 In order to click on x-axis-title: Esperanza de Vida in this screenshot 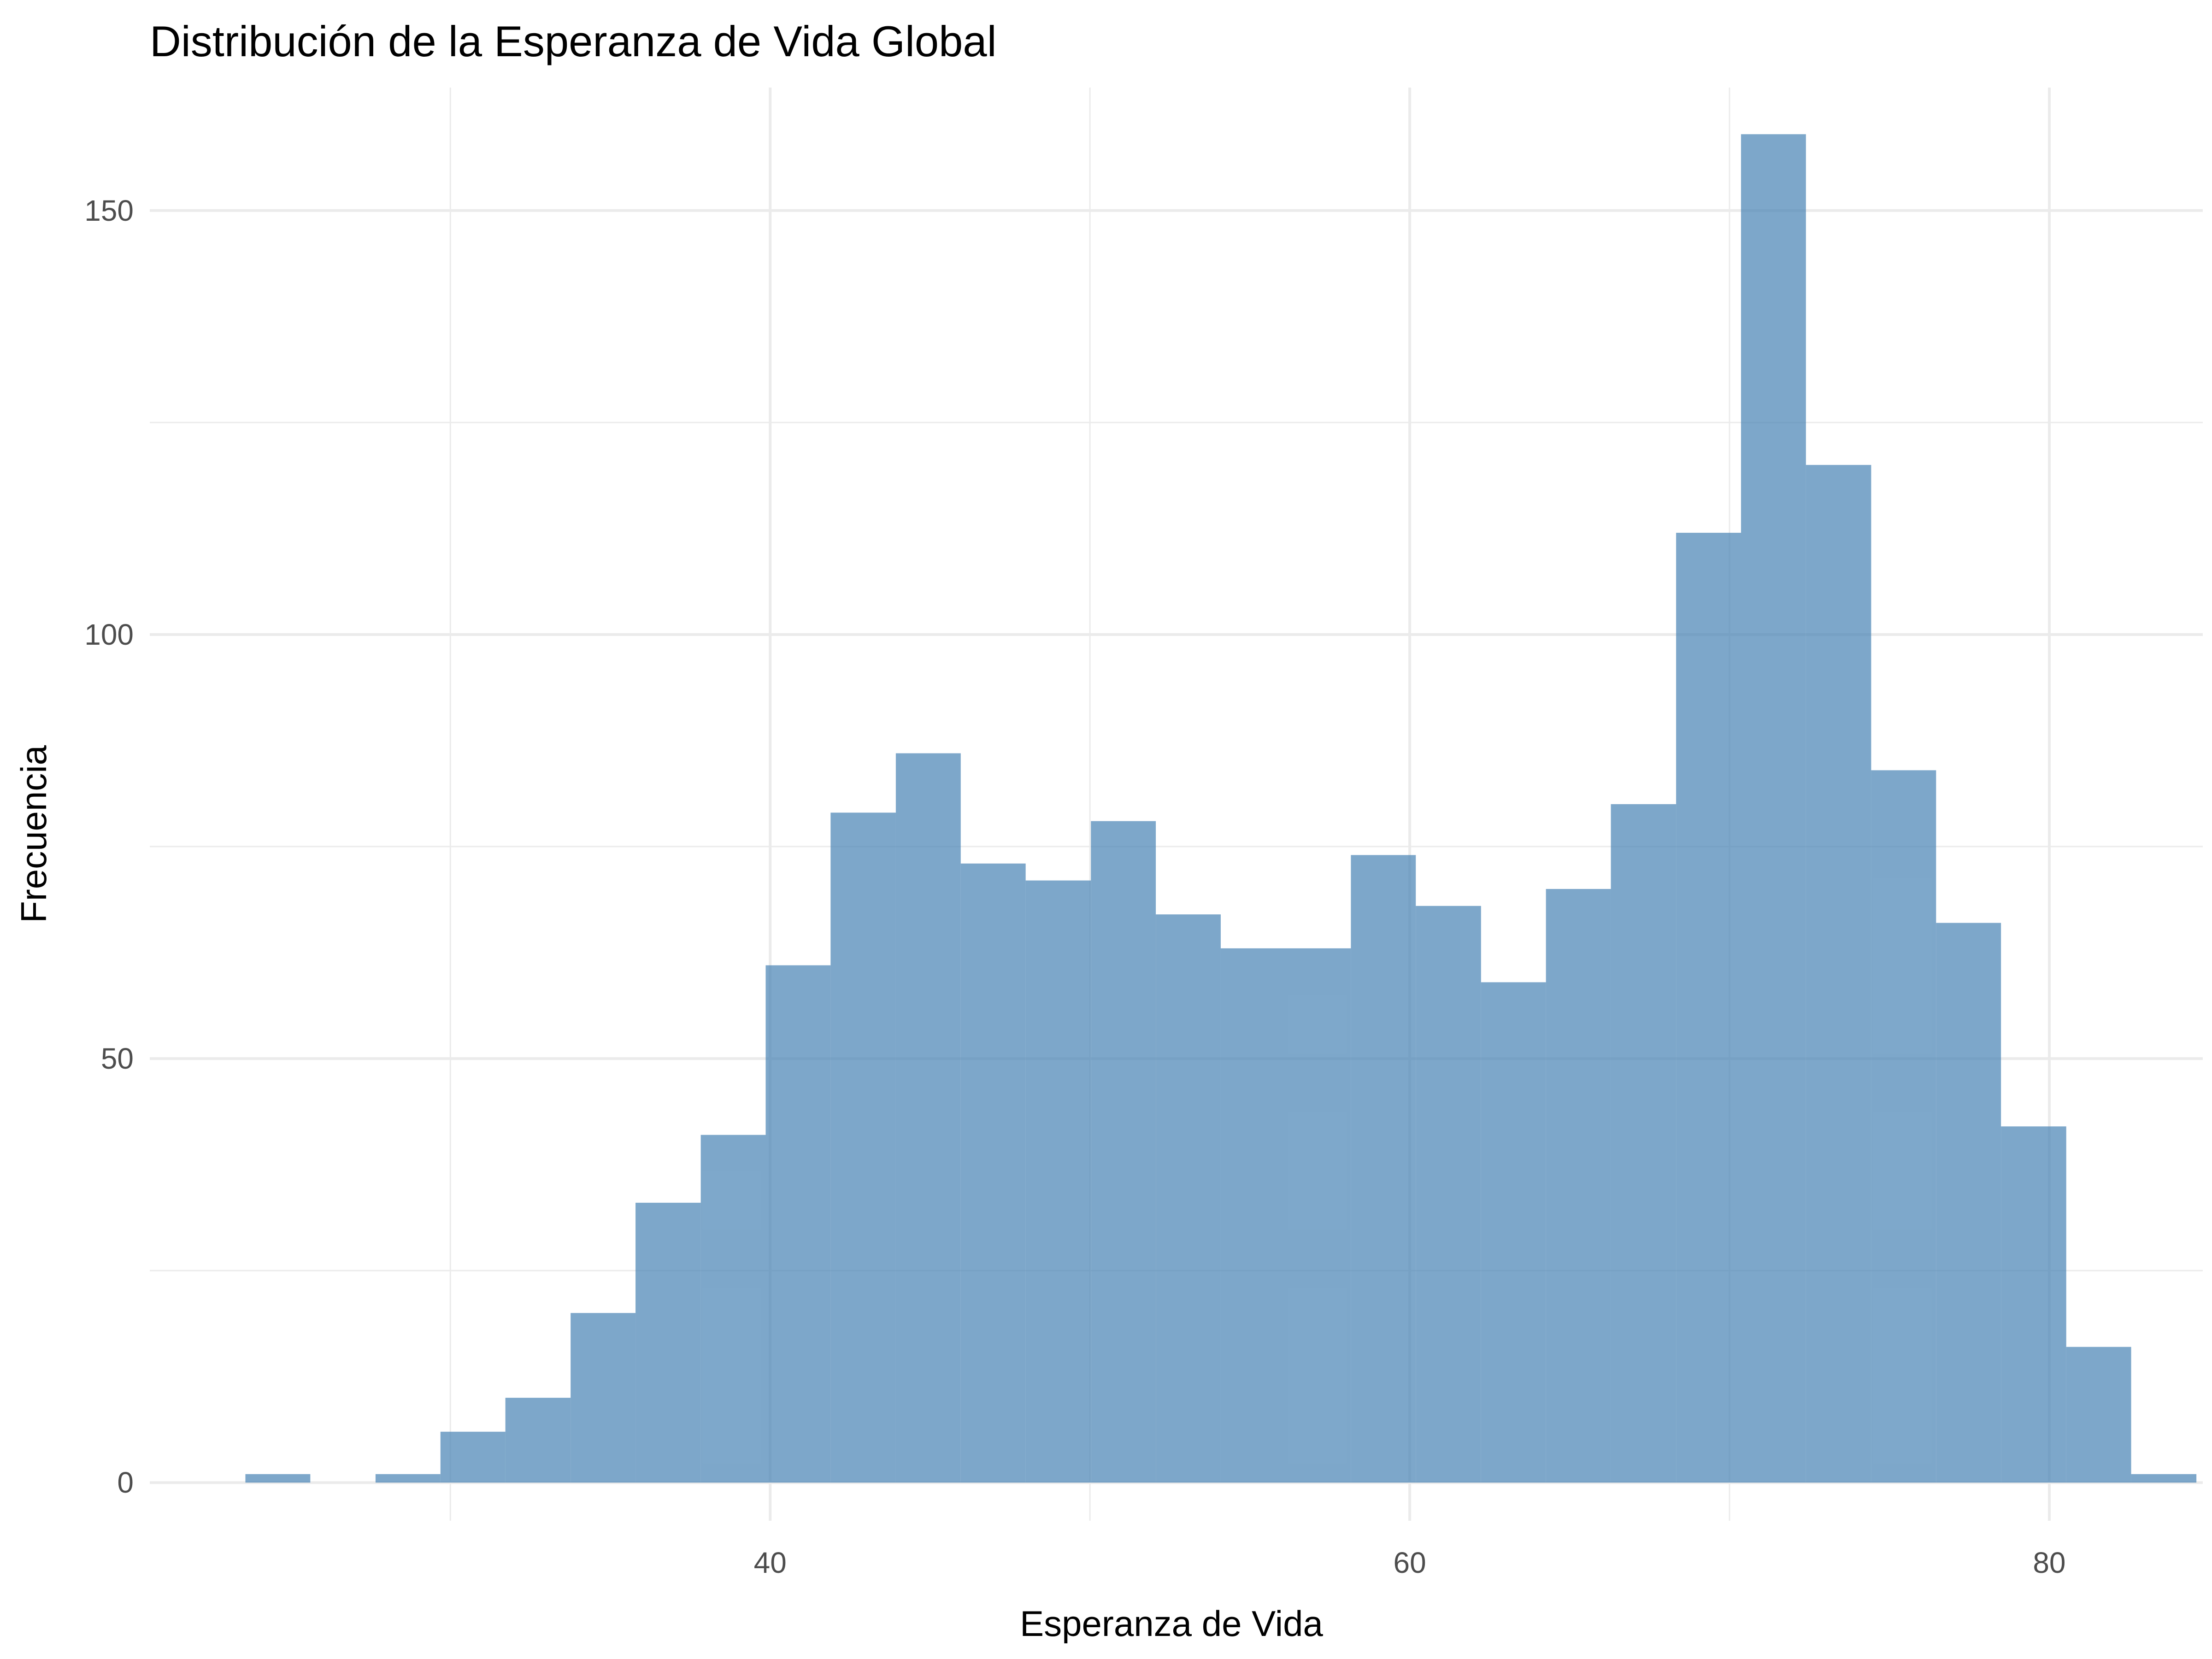, I will do `click(1171, 1623)`.